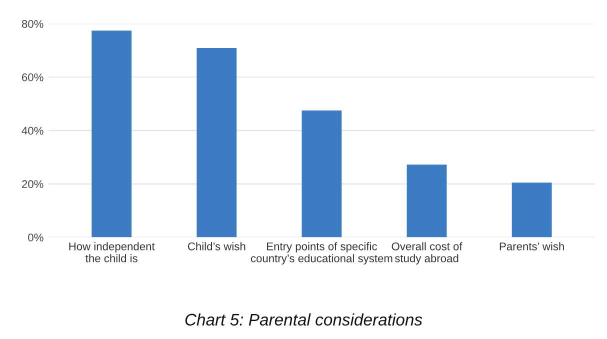  I want to click on x-tick-label: Parents’ wish, so click(532, 246).